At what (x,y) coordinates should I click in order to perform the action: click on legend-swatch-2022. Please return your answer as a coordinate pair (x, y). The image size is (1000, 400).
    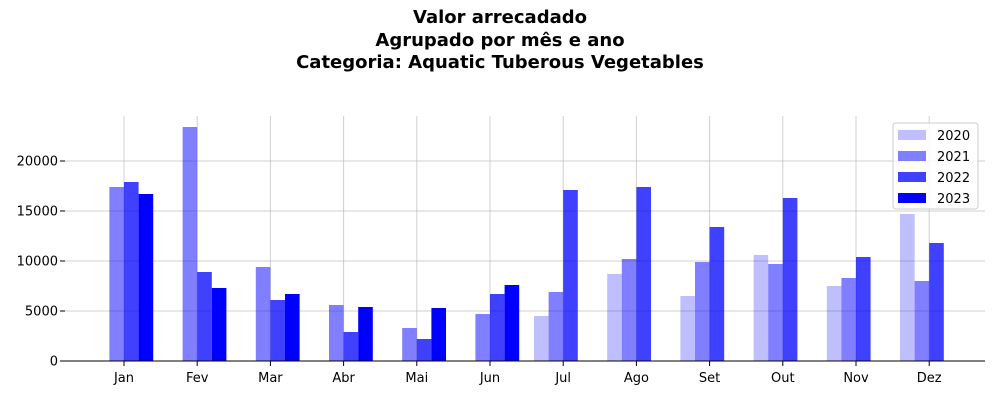
    Looking at the image, I should click on (912, 177).